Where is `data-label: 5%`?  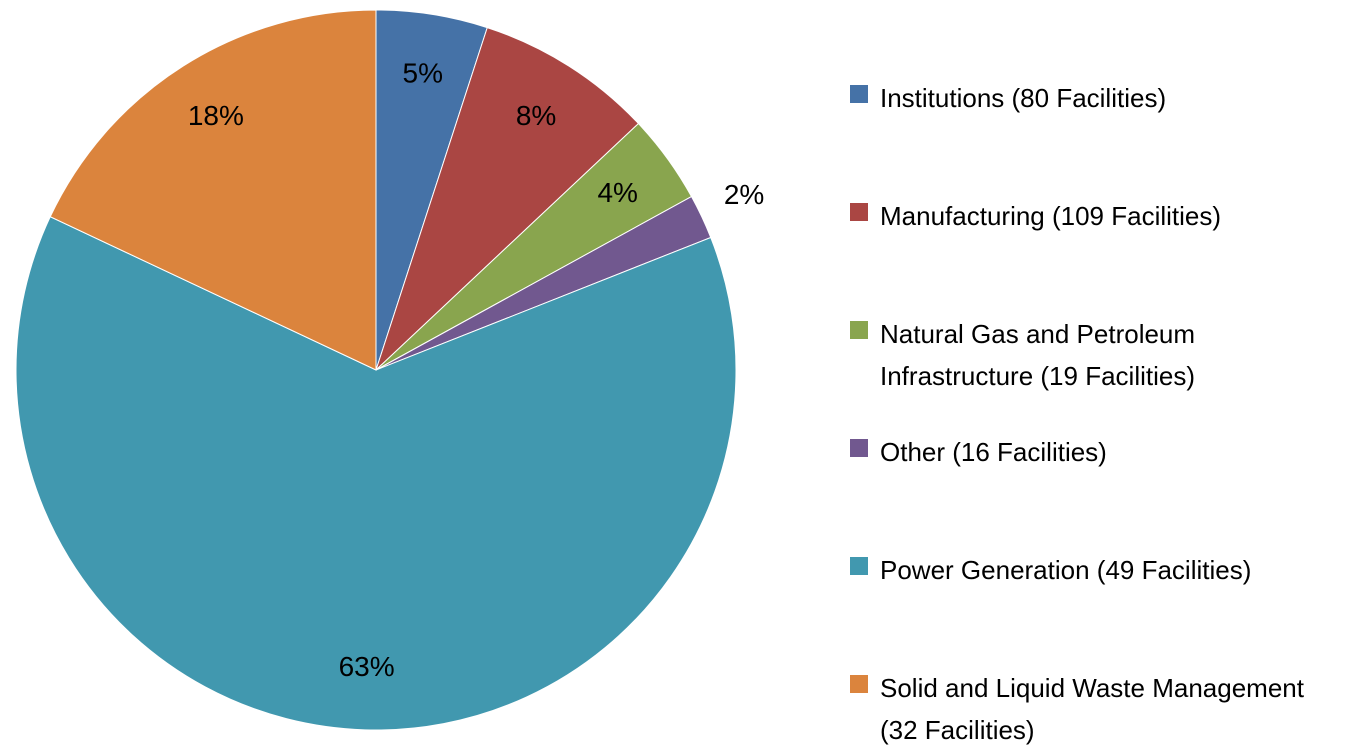 data-label: 5% is located at coordinates (423, 72).